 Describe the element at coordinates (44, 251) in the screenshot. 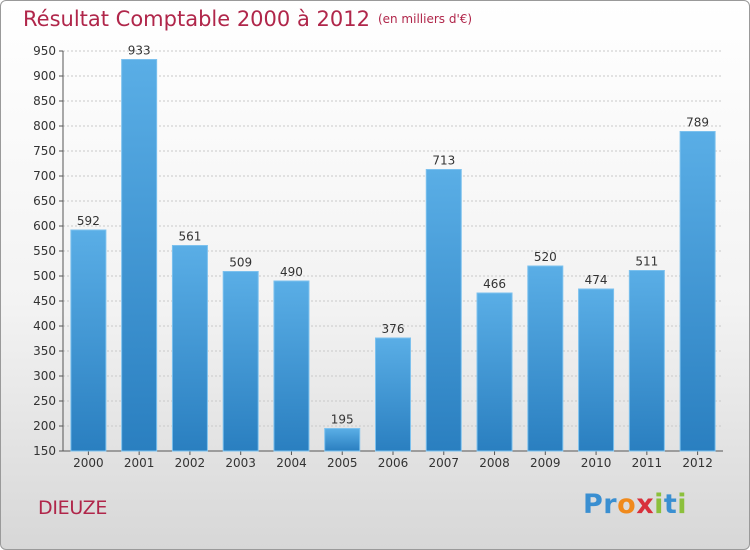

I see `y-tick-label: 550` at that location.